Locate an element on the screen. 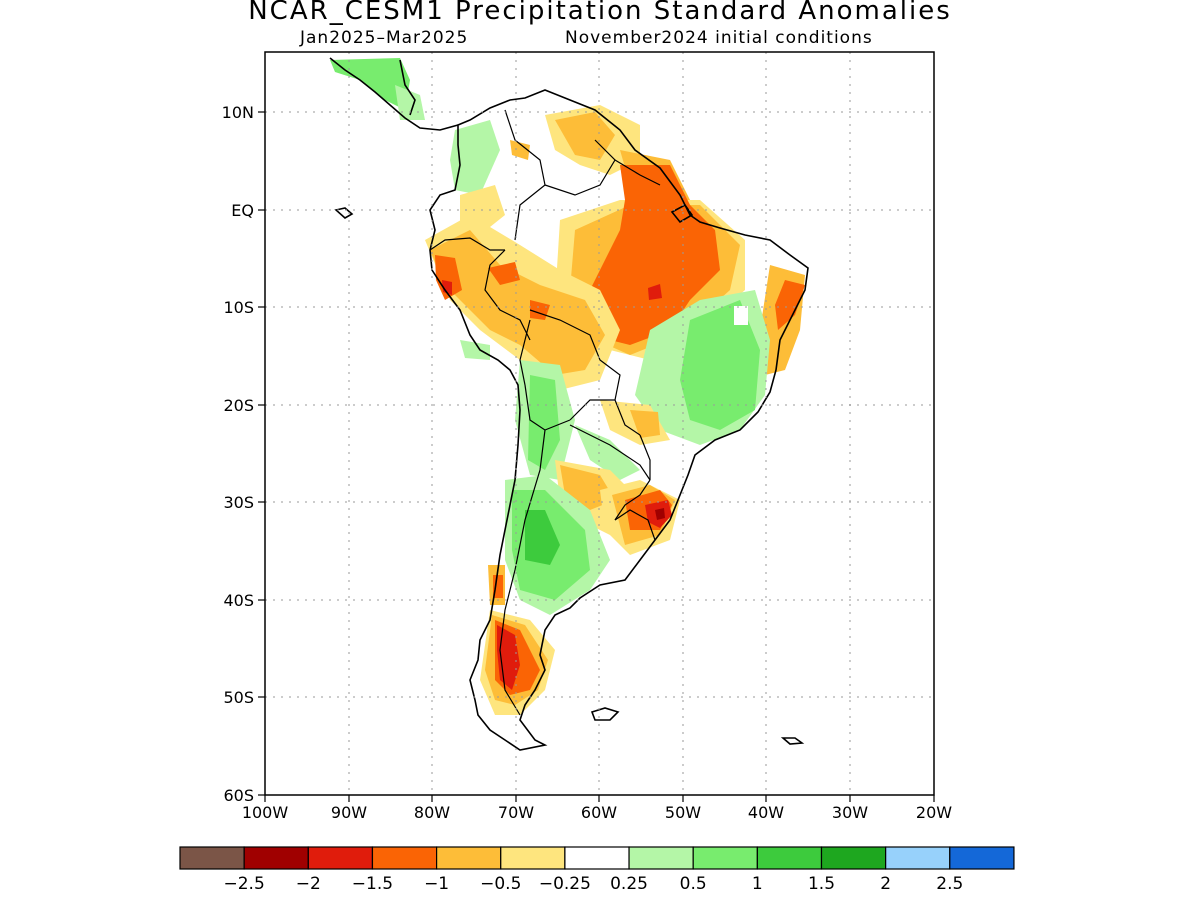  lon-label-60w: 60W is located at coordinates (599, 812).